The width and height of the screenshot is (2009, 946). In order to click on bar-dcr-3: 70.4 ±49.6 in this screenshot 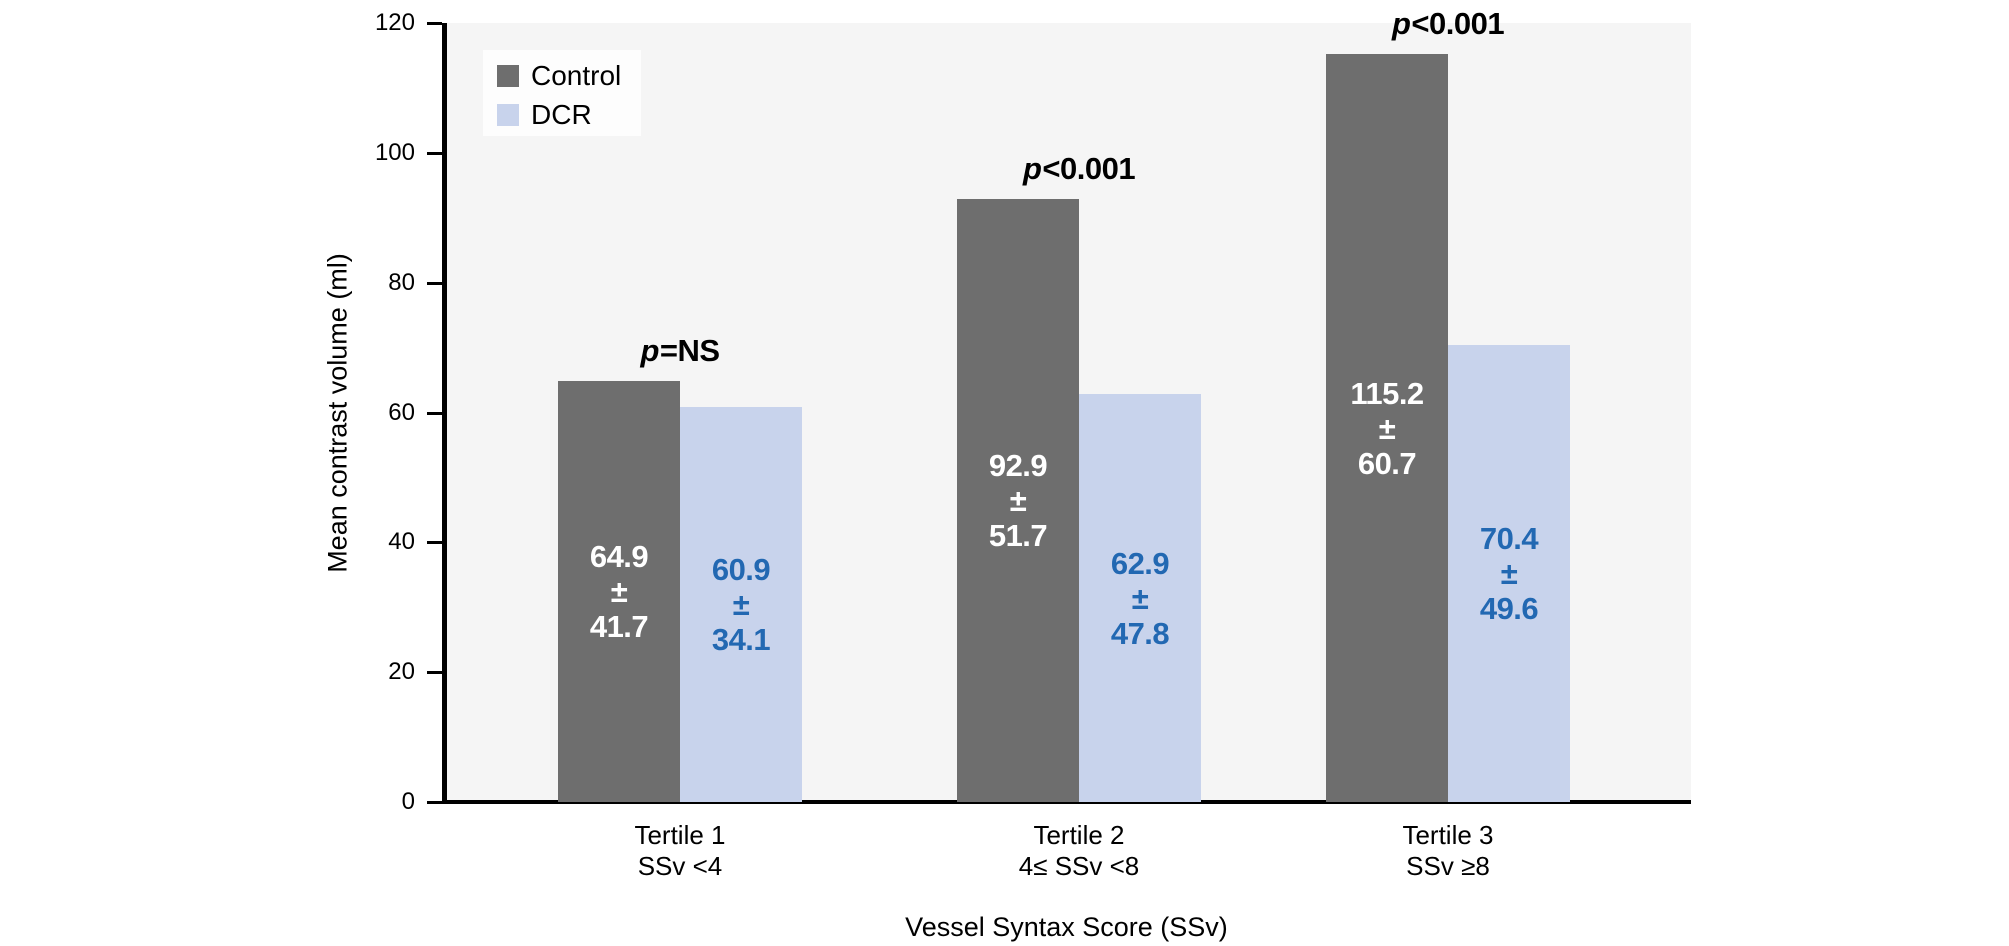, I will do `click(1509, 573)`.